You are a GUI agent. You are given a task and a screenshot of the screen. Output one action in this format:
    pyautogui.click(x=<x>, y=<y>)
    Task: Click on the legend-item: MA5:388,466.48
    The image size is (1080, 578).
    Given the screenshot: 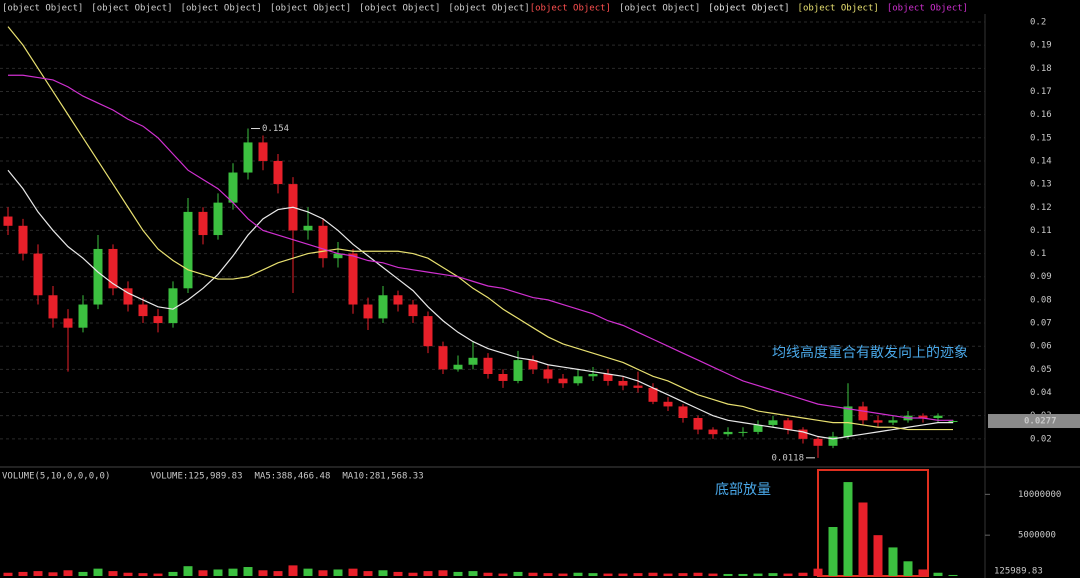 What is the action you would take?
    pyautogui.click(x=293, y=477)
    